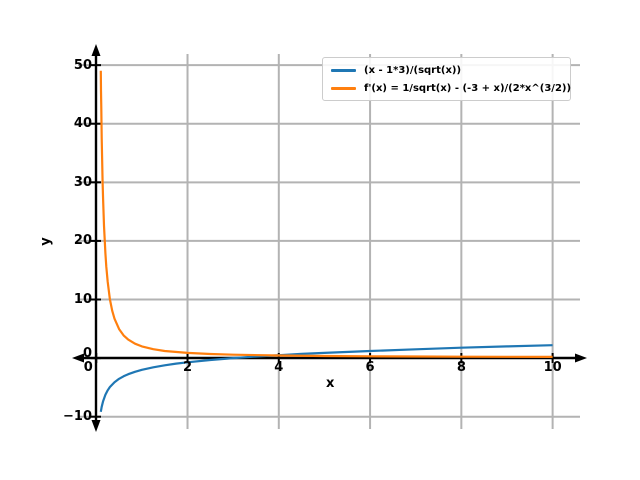 The height and width of the screenshot is (480, 640). What do you see at coordinates (78, 358) in the screenshot?
I see `x-axis-left-arrowhead` at bounding box center [78, 358].